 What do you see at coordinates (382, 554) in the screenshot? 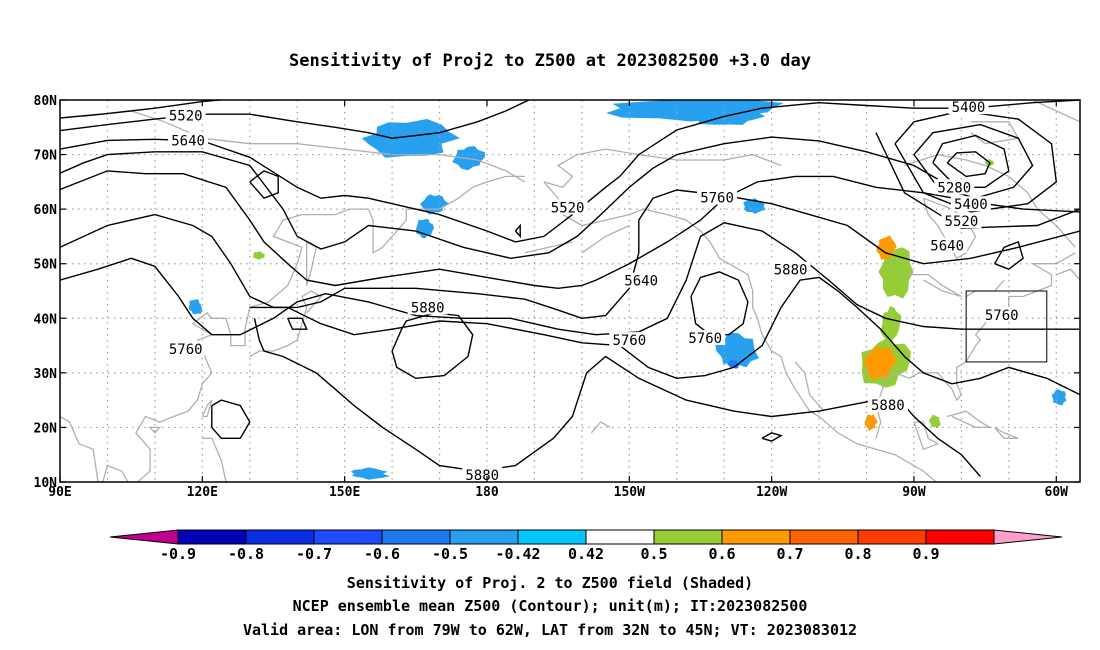
I see `colorbar-tick-label: -0.6` at bounding box center [382, 554].